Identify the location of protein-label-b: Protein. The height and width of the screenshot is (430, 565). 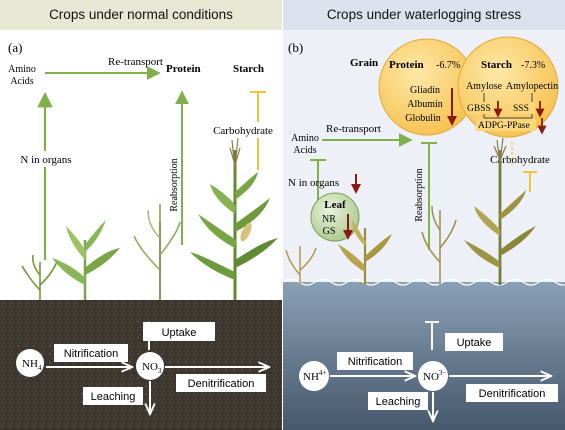
(406, 65).